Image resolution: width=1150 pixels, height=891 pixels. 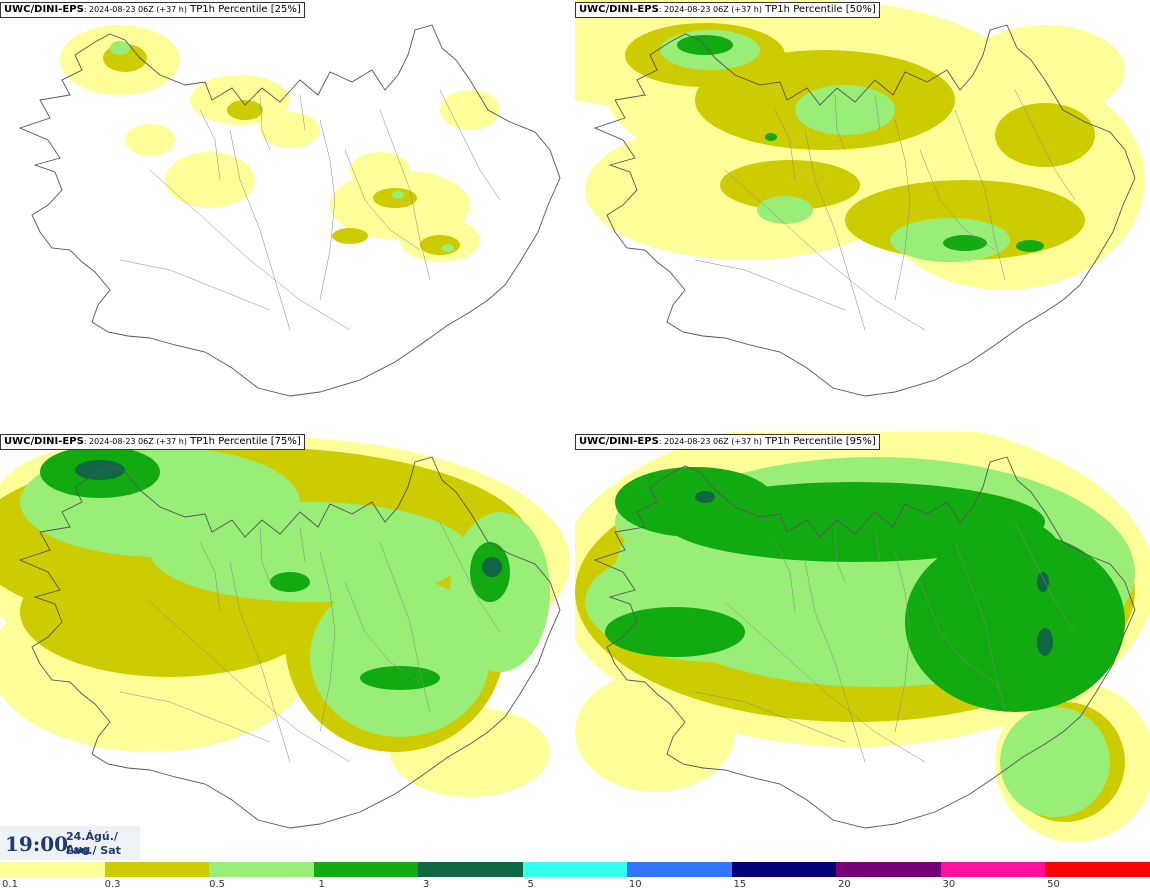 What do you see at coordinates (740, 884) in the screenshot?
I see `legend-tick-label: 15` at bounding box center [740, 884].